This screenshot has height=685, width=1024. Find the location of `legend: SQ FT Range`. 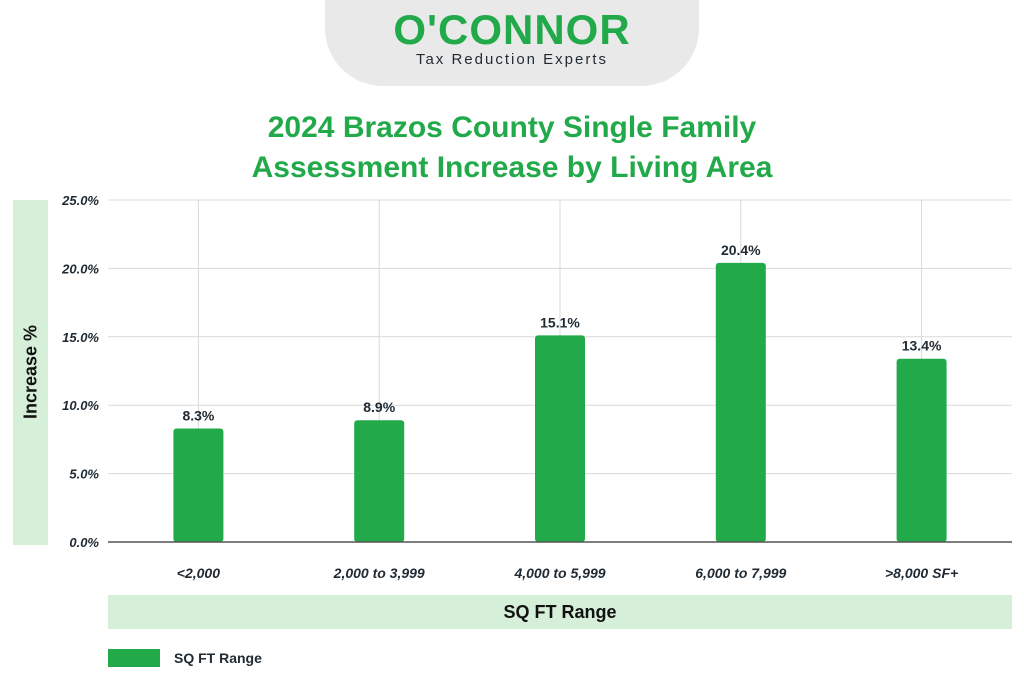

legend: SQ FT Range is located at coordinates (185, 658).